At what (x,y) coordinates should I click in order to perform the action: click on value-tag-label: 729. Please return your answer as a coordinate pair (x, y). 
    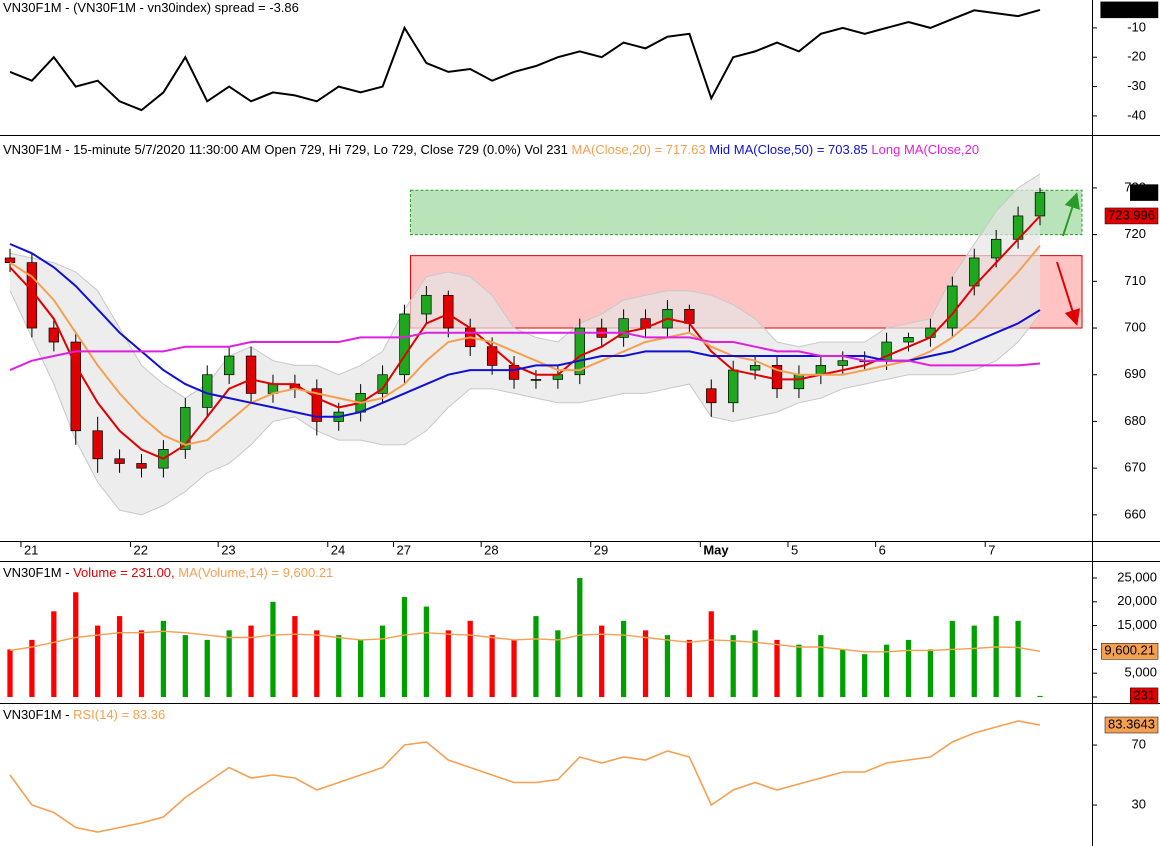
    Looking at the image, I should click on (1144, 191).